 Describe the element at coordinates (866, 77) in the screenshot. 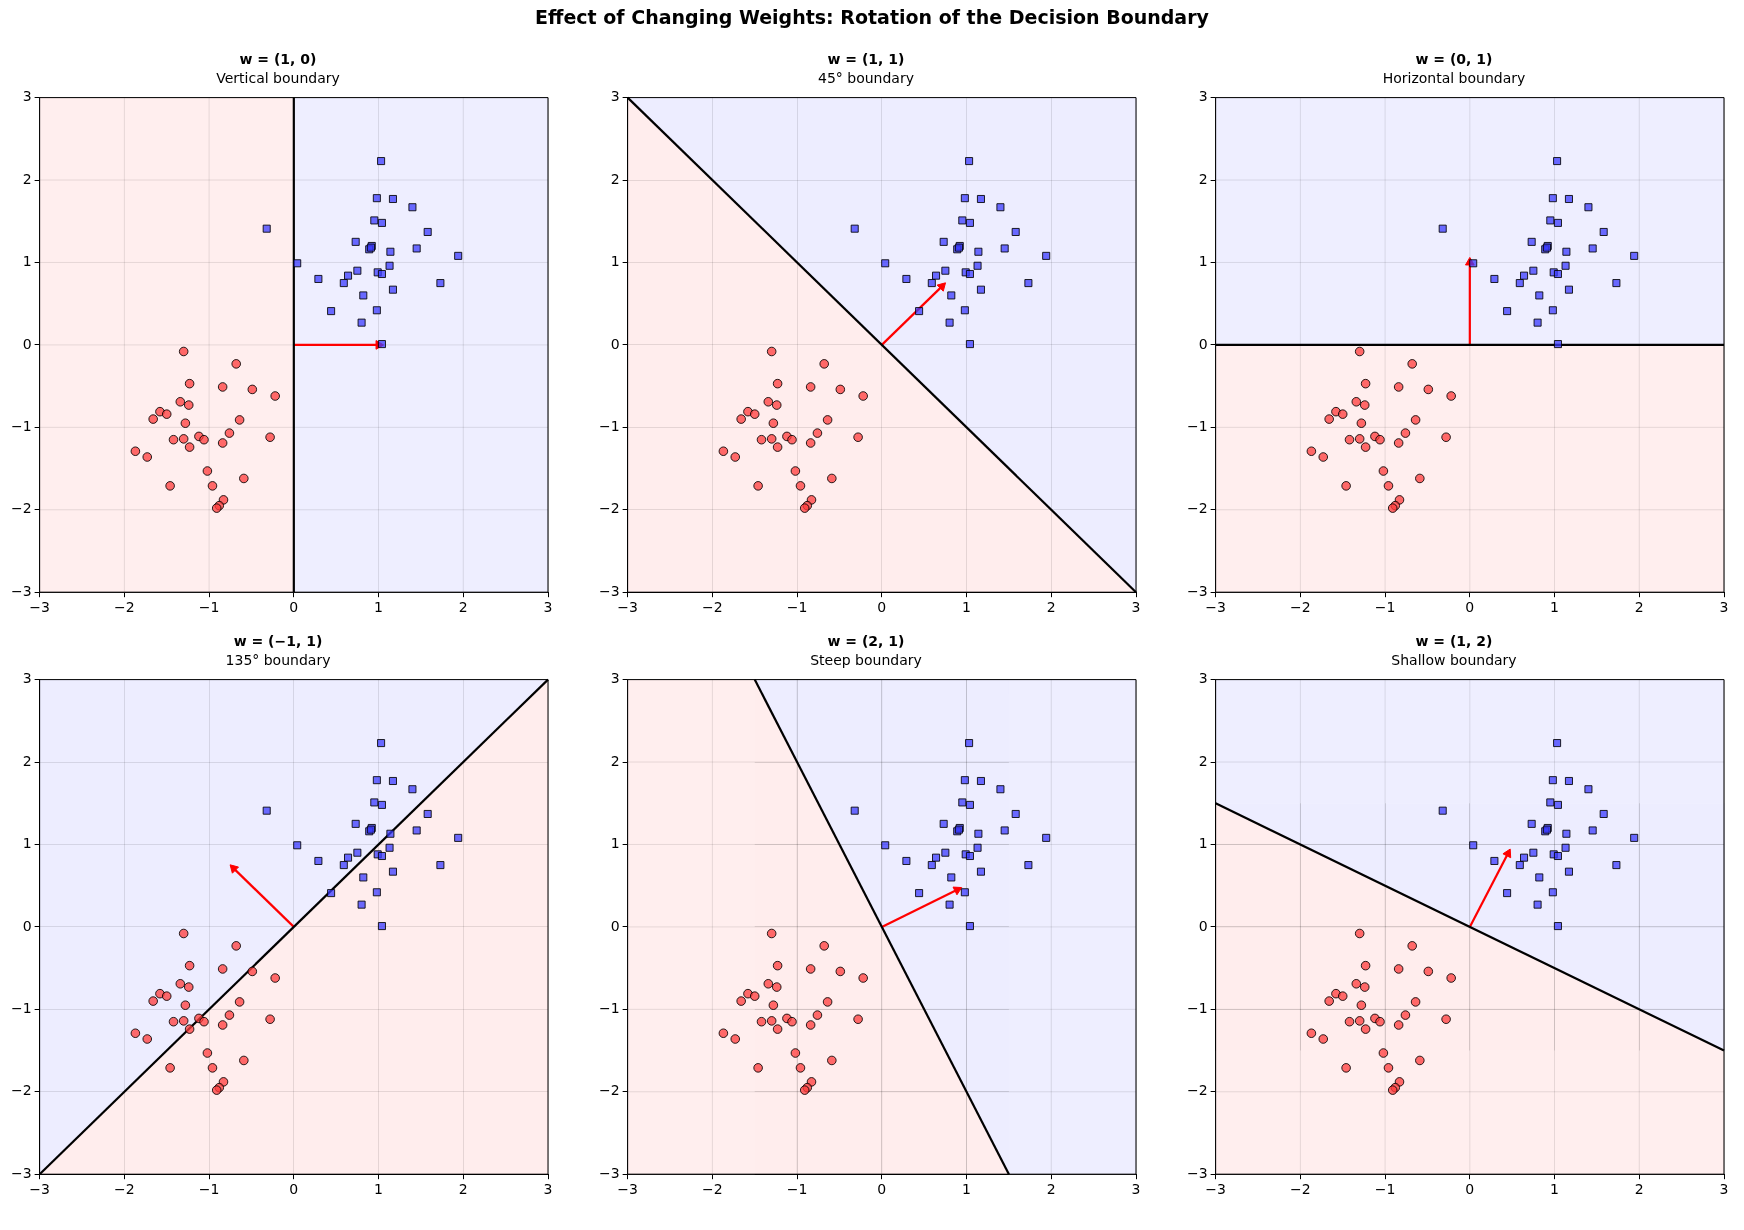

I see `chart-subtitle: 45° boundary` at that location.